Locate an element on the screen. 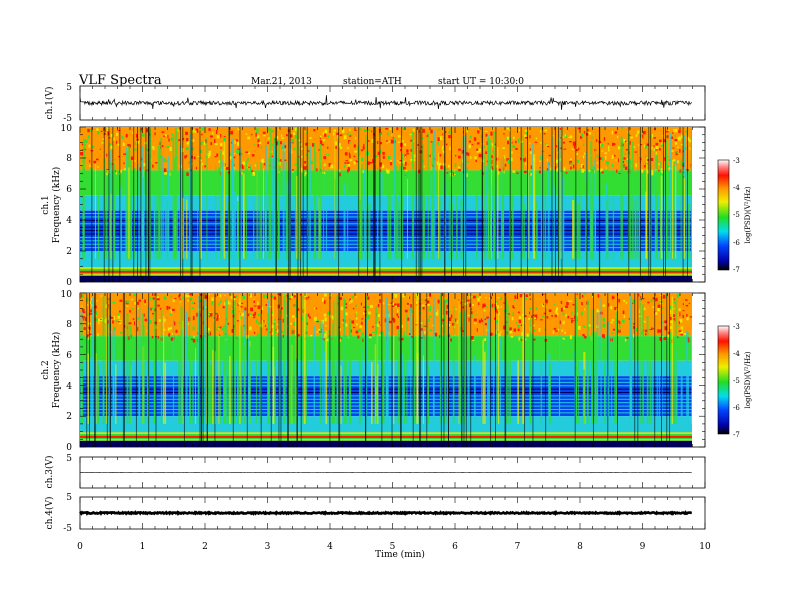 This screenshot has height=612, width=792. ch2-cbar-label: log(PSD)(V²/Hz) is located at coordinates (748, 379).